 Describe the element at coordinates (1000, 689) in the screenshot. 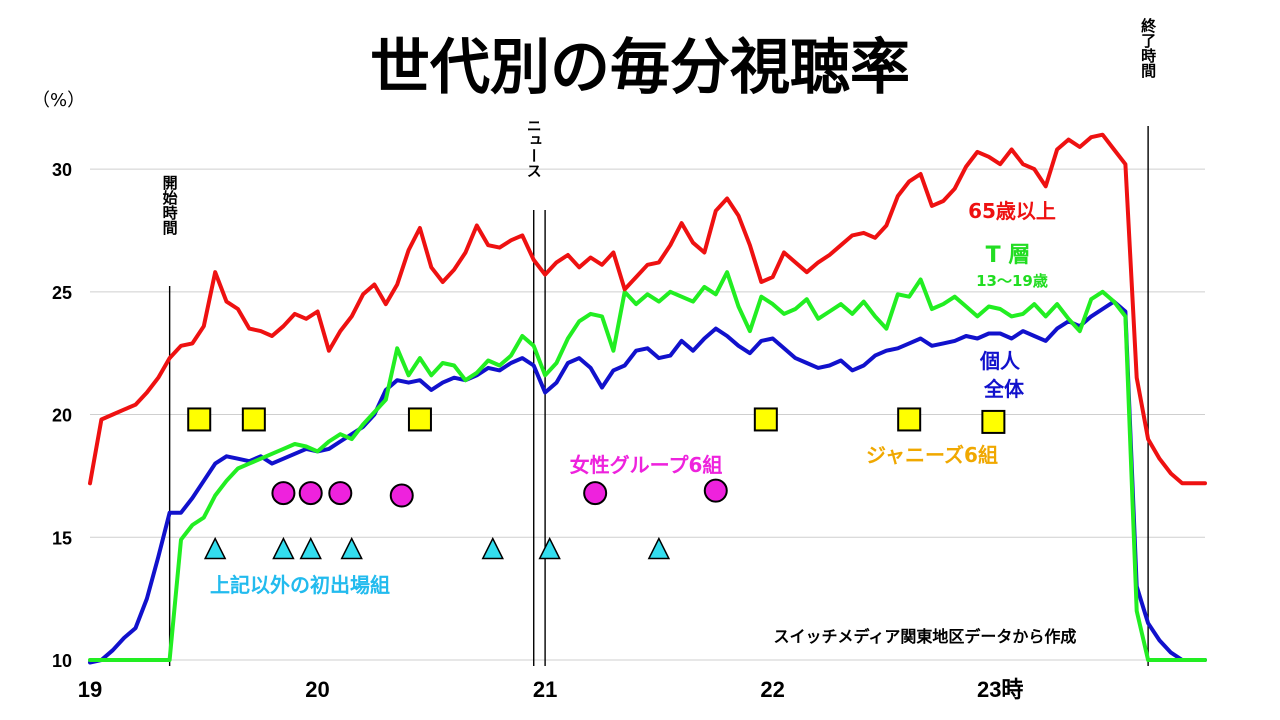

I see `x-tick-23: 23時` at that location.